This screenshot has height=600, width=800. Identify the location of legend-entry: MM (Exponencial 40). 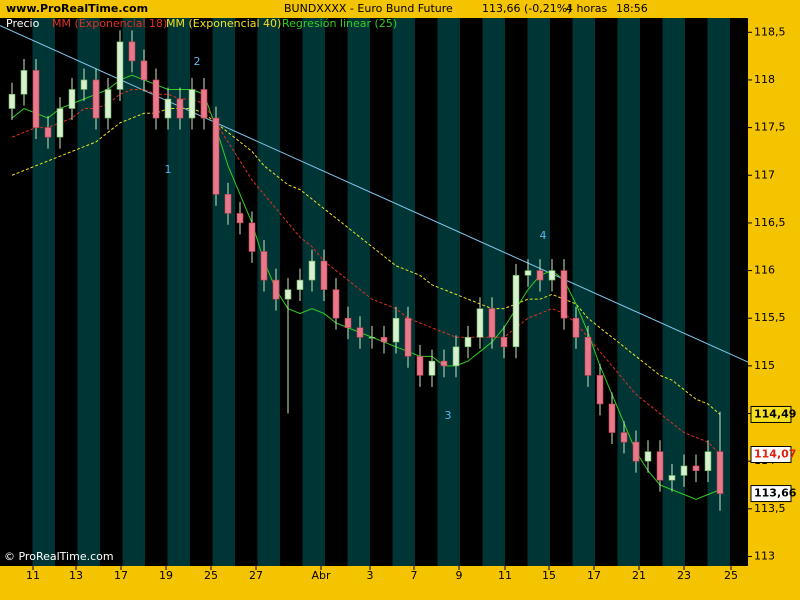
(223, 23).